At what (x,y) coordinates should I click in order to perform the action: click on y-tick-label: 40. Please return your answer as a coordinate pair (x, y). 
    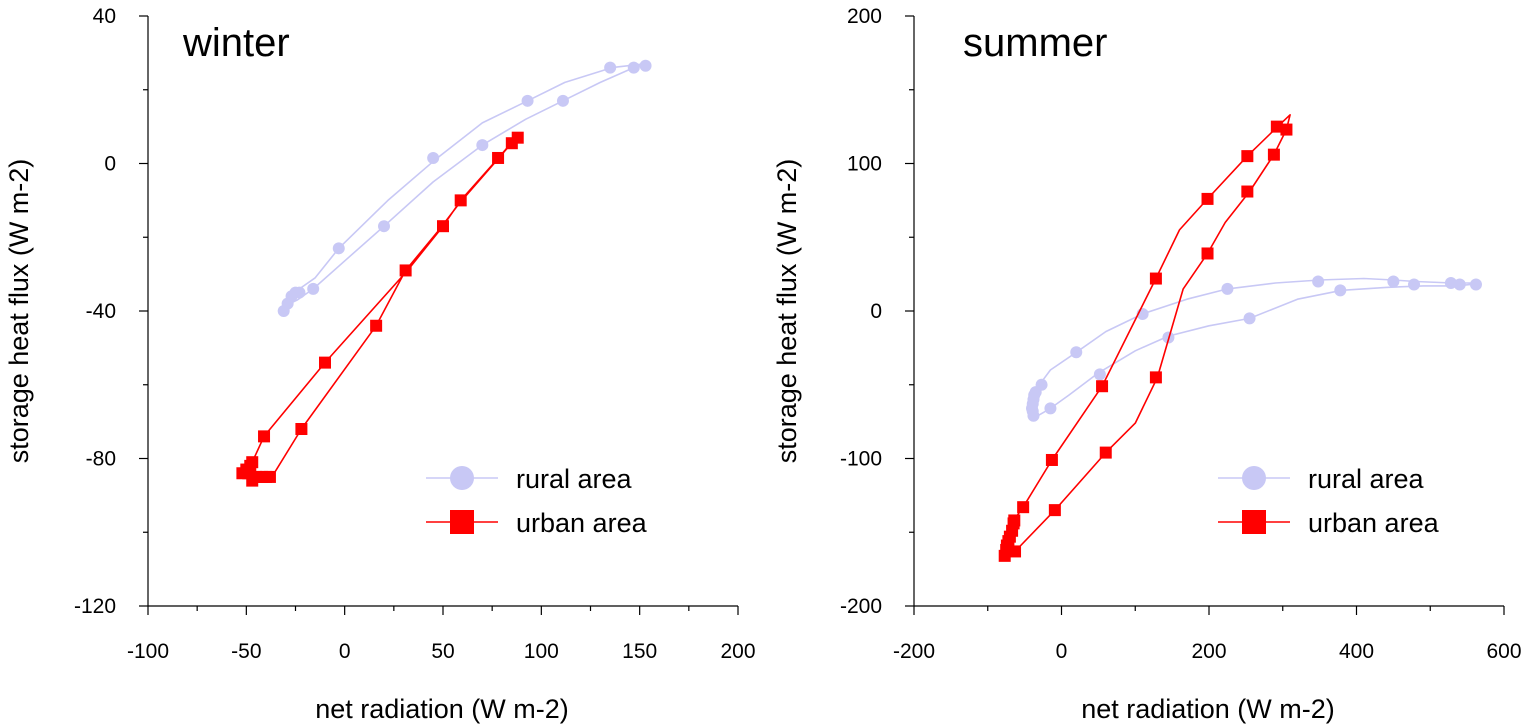
    Looking at the image, I should click on (104, 16).